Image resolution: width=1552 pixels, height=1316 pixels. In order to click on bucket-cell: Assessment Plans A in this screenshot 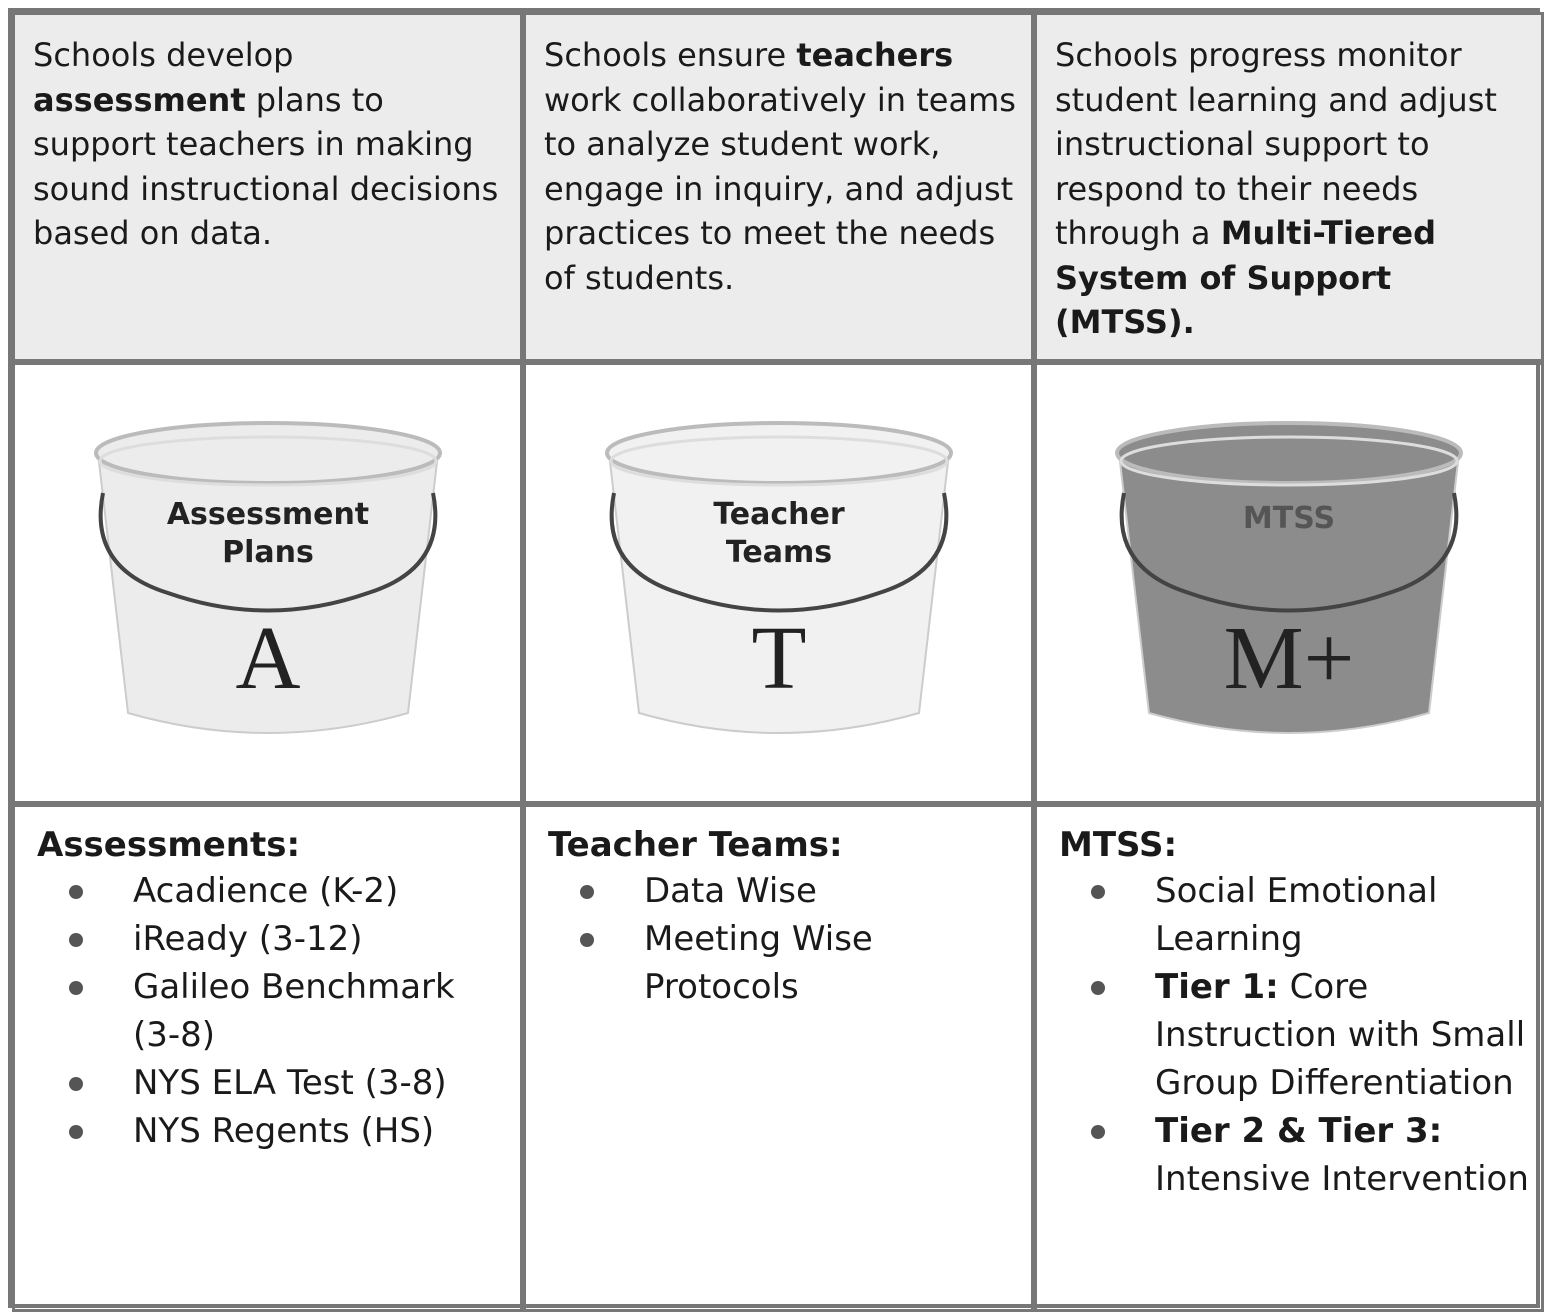, I will do `click(267, 583)`.